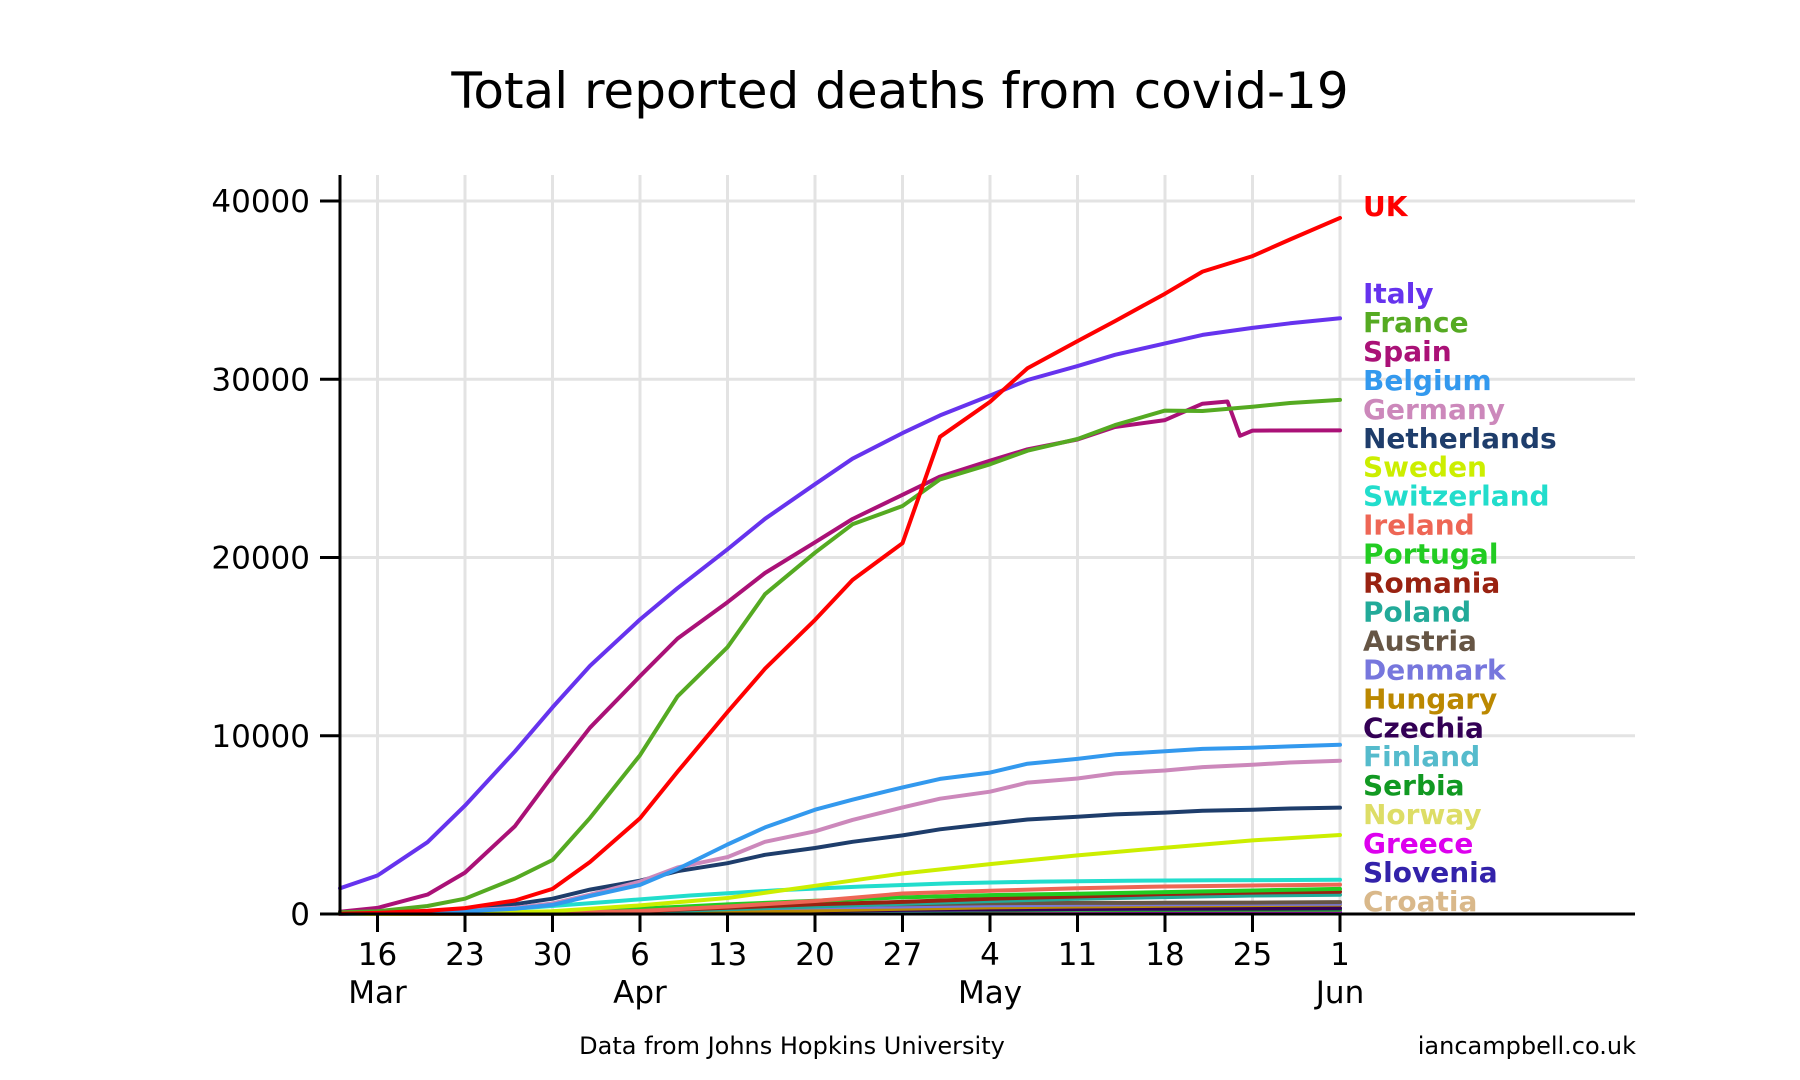 Image resolution: width=1800 pixels, height=1080 pixels. I want to click on series-line-netherlands, so click(840, 860).